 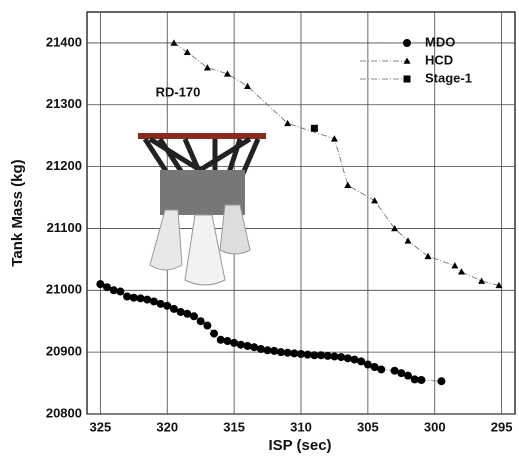 I want to click on y-tick-label: 20800, so click(x=64, y=412).